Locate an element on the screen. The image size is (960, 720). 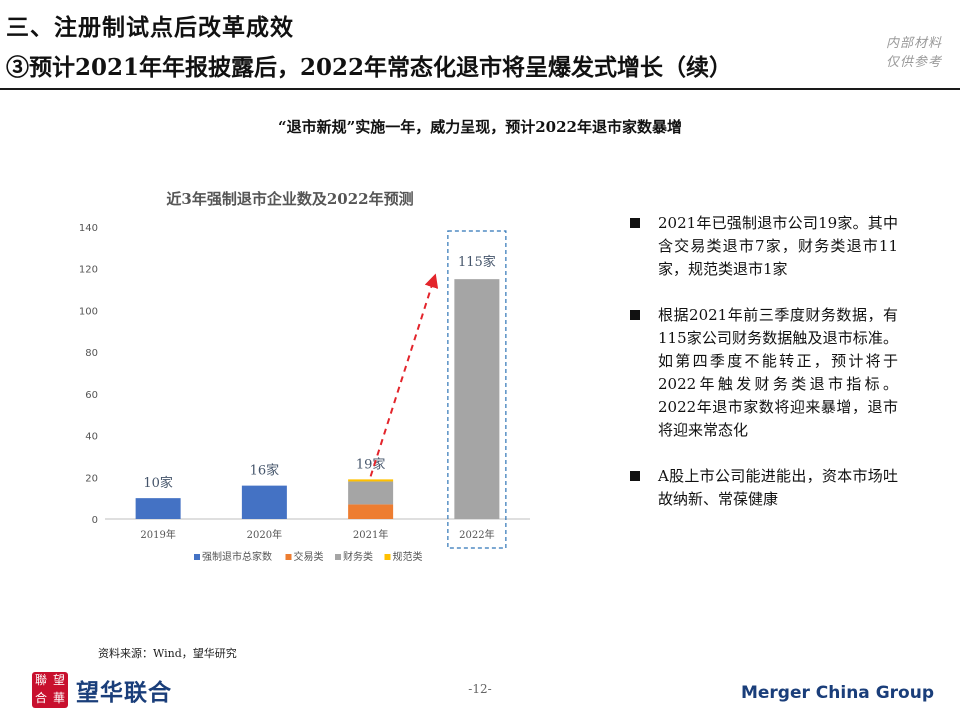
key-point-item: A股上市公司能进能出，资本市场吐故纳新、常葆健康 is located at coordinates (764, 488).